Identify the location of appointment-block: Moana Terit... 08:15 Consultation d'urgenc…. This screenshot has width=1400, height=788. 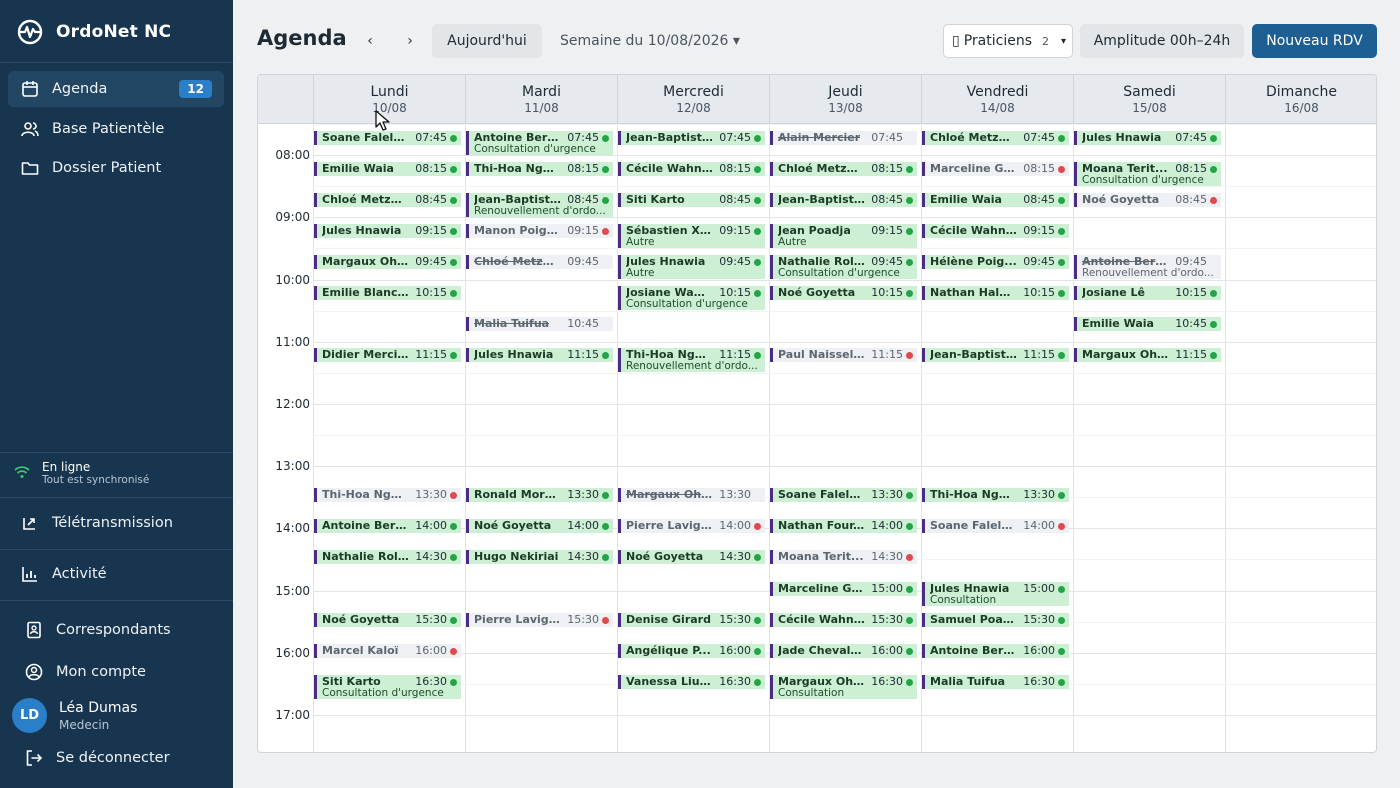
(1147, 173).